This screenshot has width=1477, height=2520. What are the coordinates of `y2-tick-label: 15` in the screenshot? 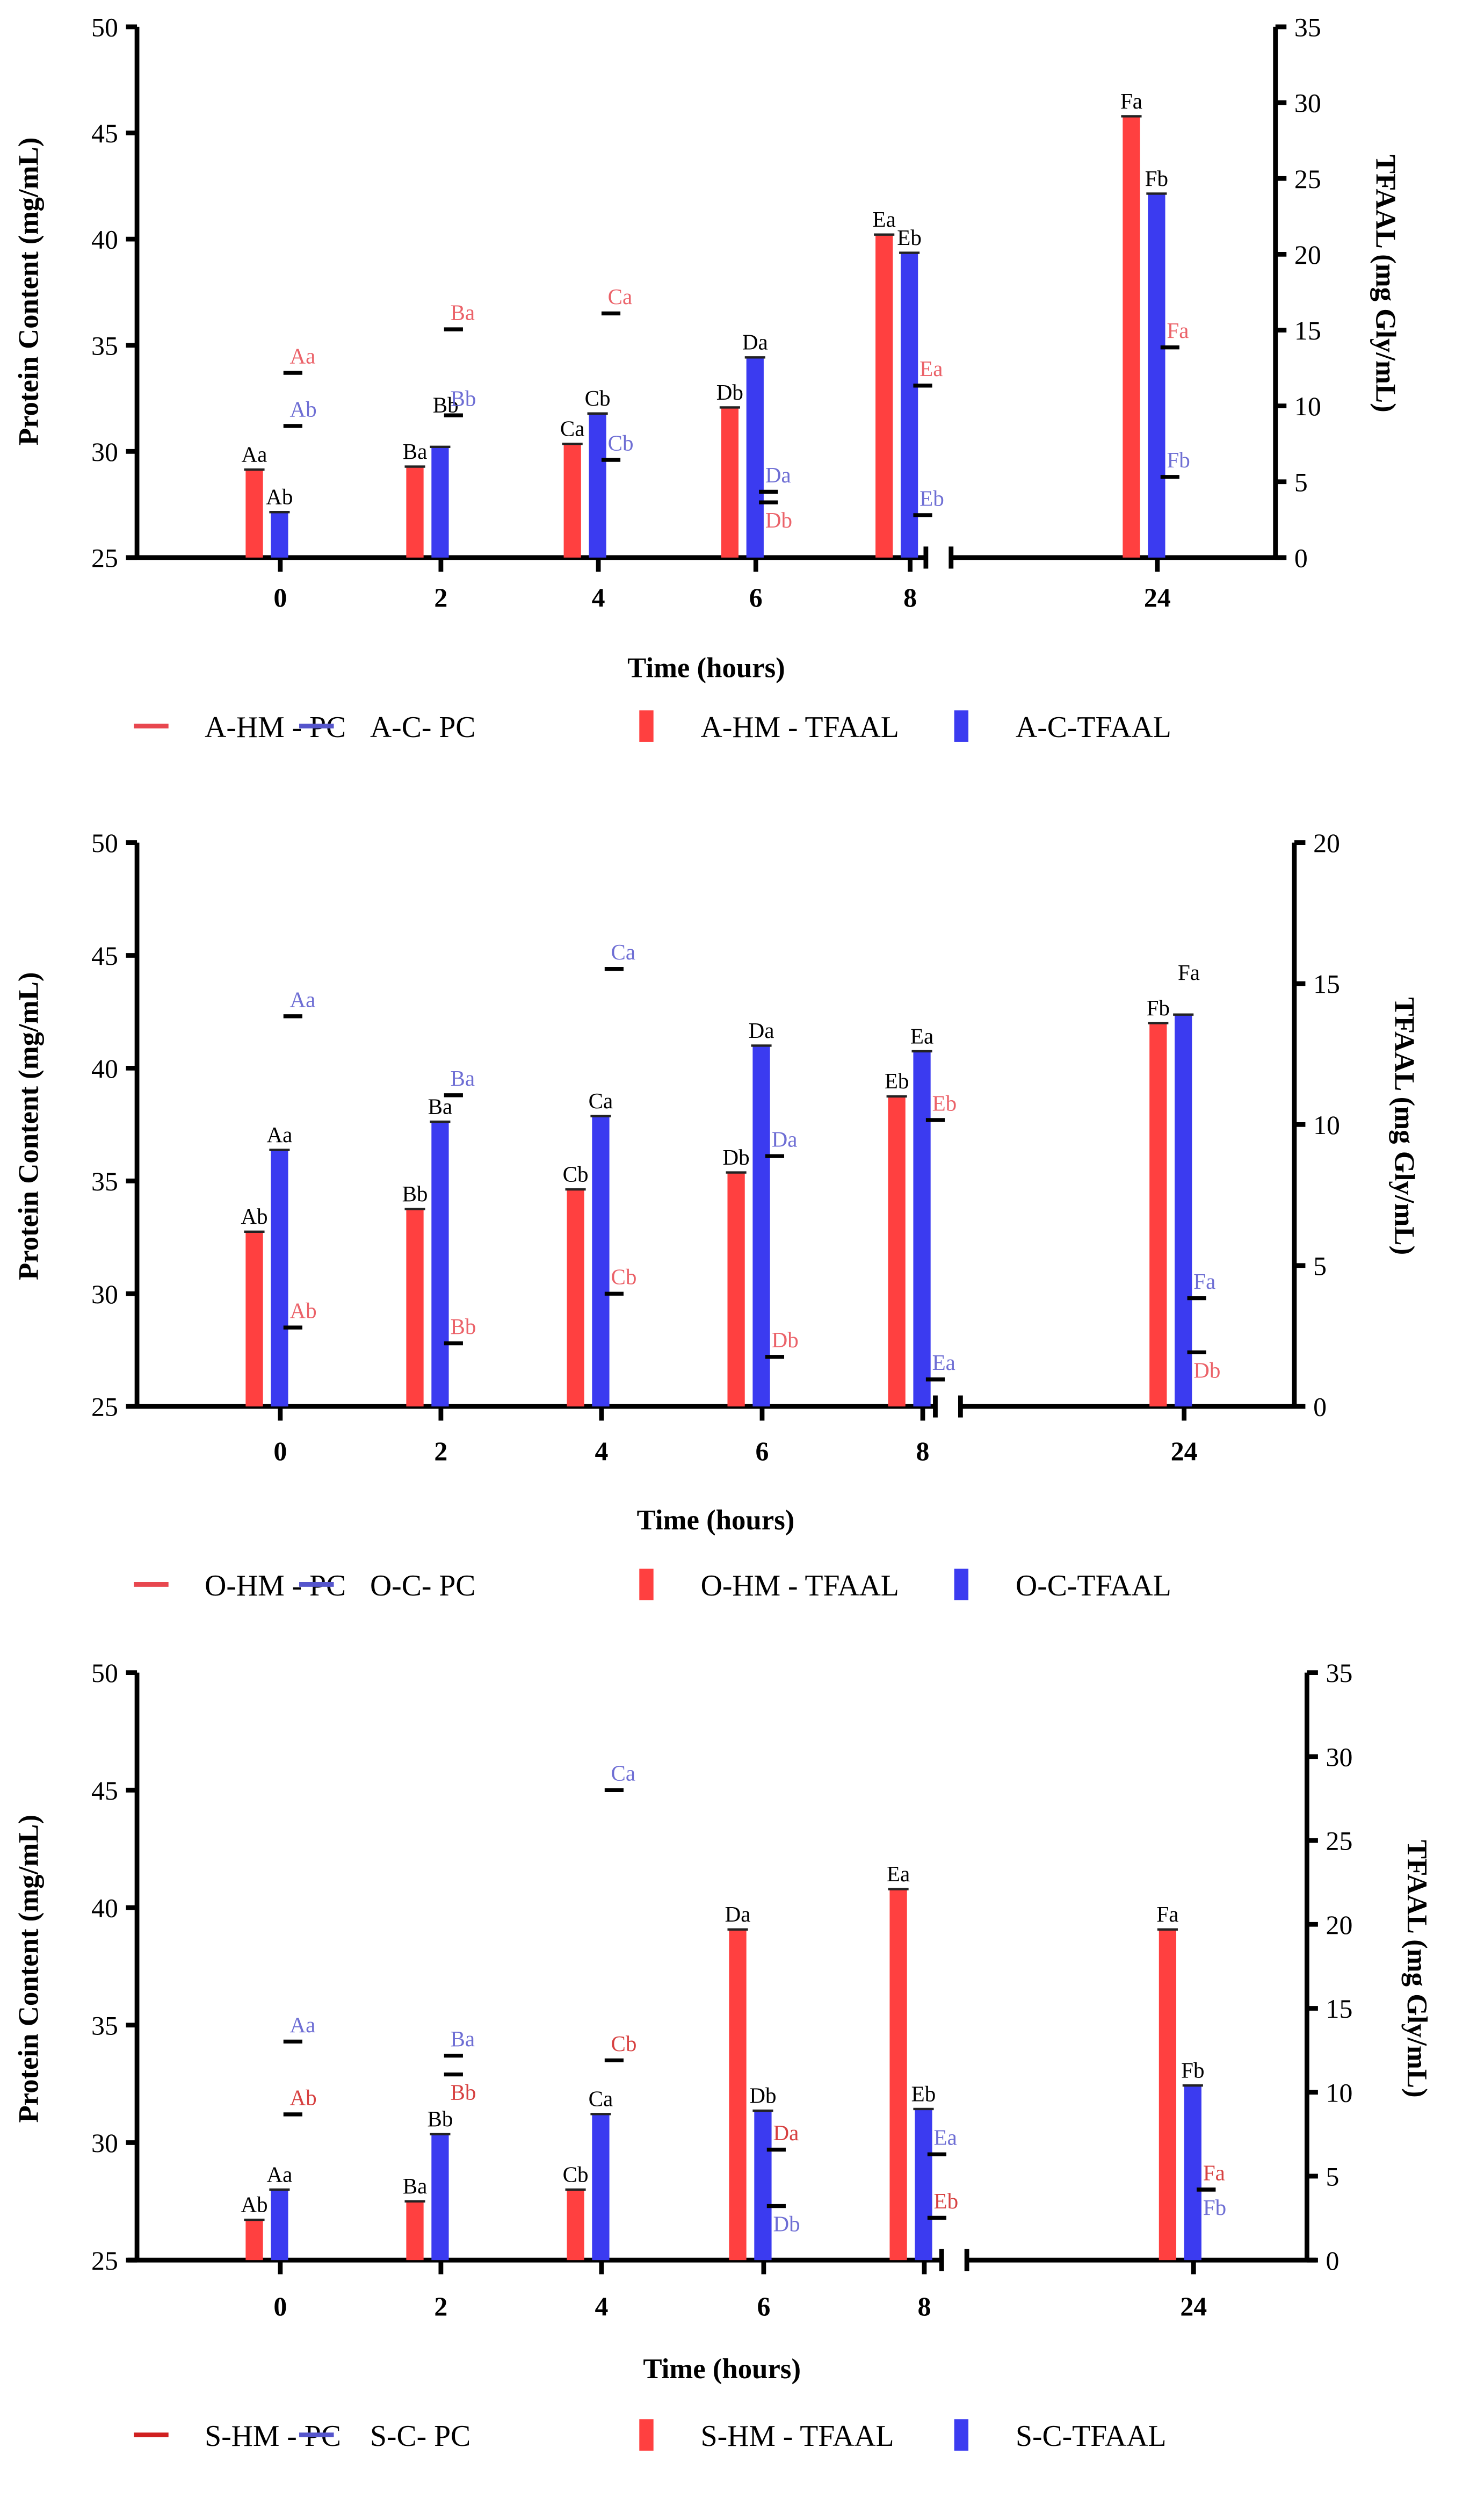 It's located at (1326, 984).